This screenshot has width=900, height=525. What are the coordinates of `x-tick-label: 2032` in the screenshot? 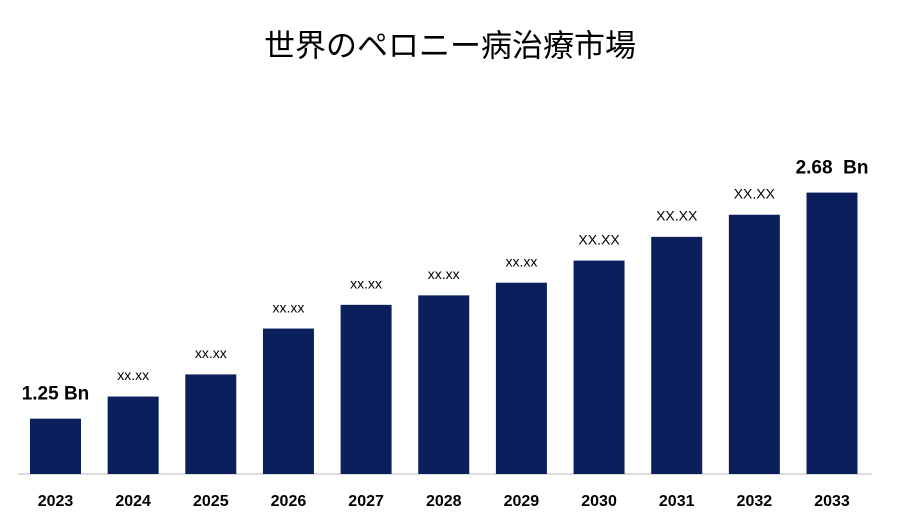 It's located at (755, 501).